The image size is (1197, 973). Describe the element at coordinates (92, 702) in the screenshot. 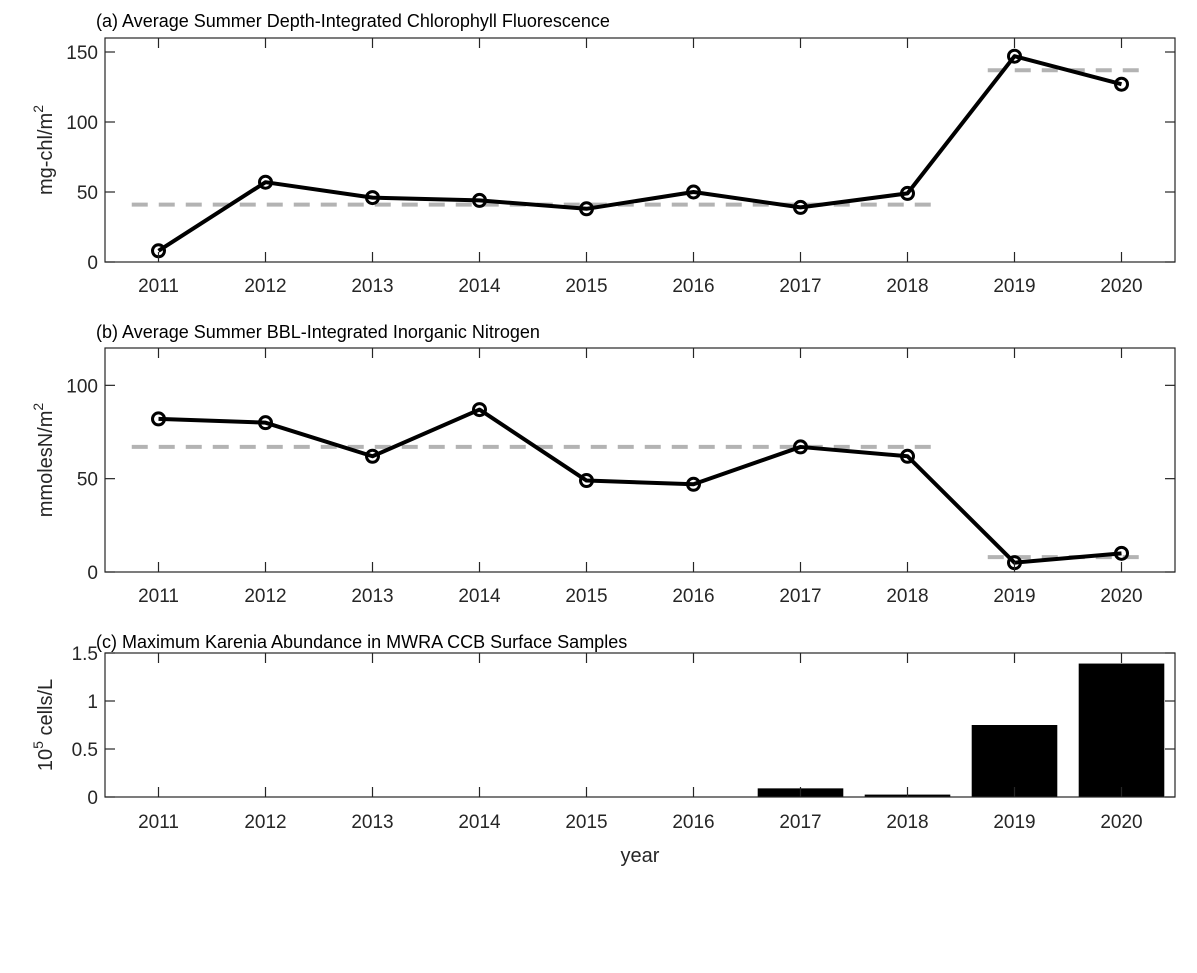

I see `y-tick-label: 1` at that location.